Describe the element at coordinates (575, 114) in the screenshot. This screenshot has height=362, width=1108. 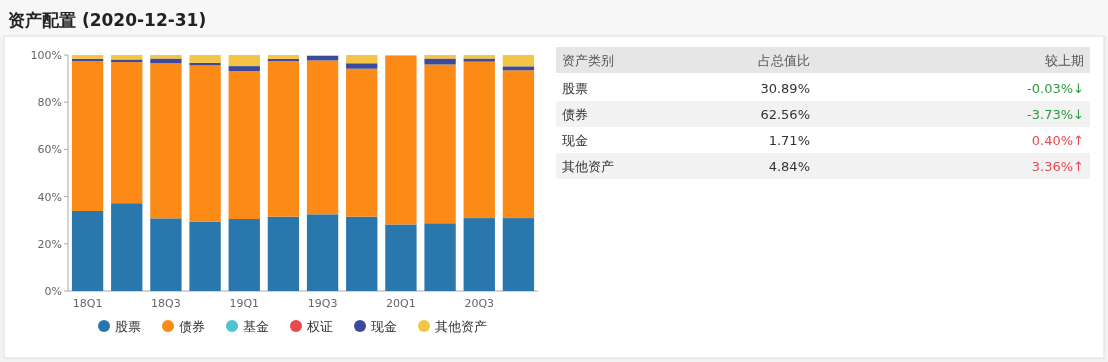
I see `category-label: 债券` at that location.